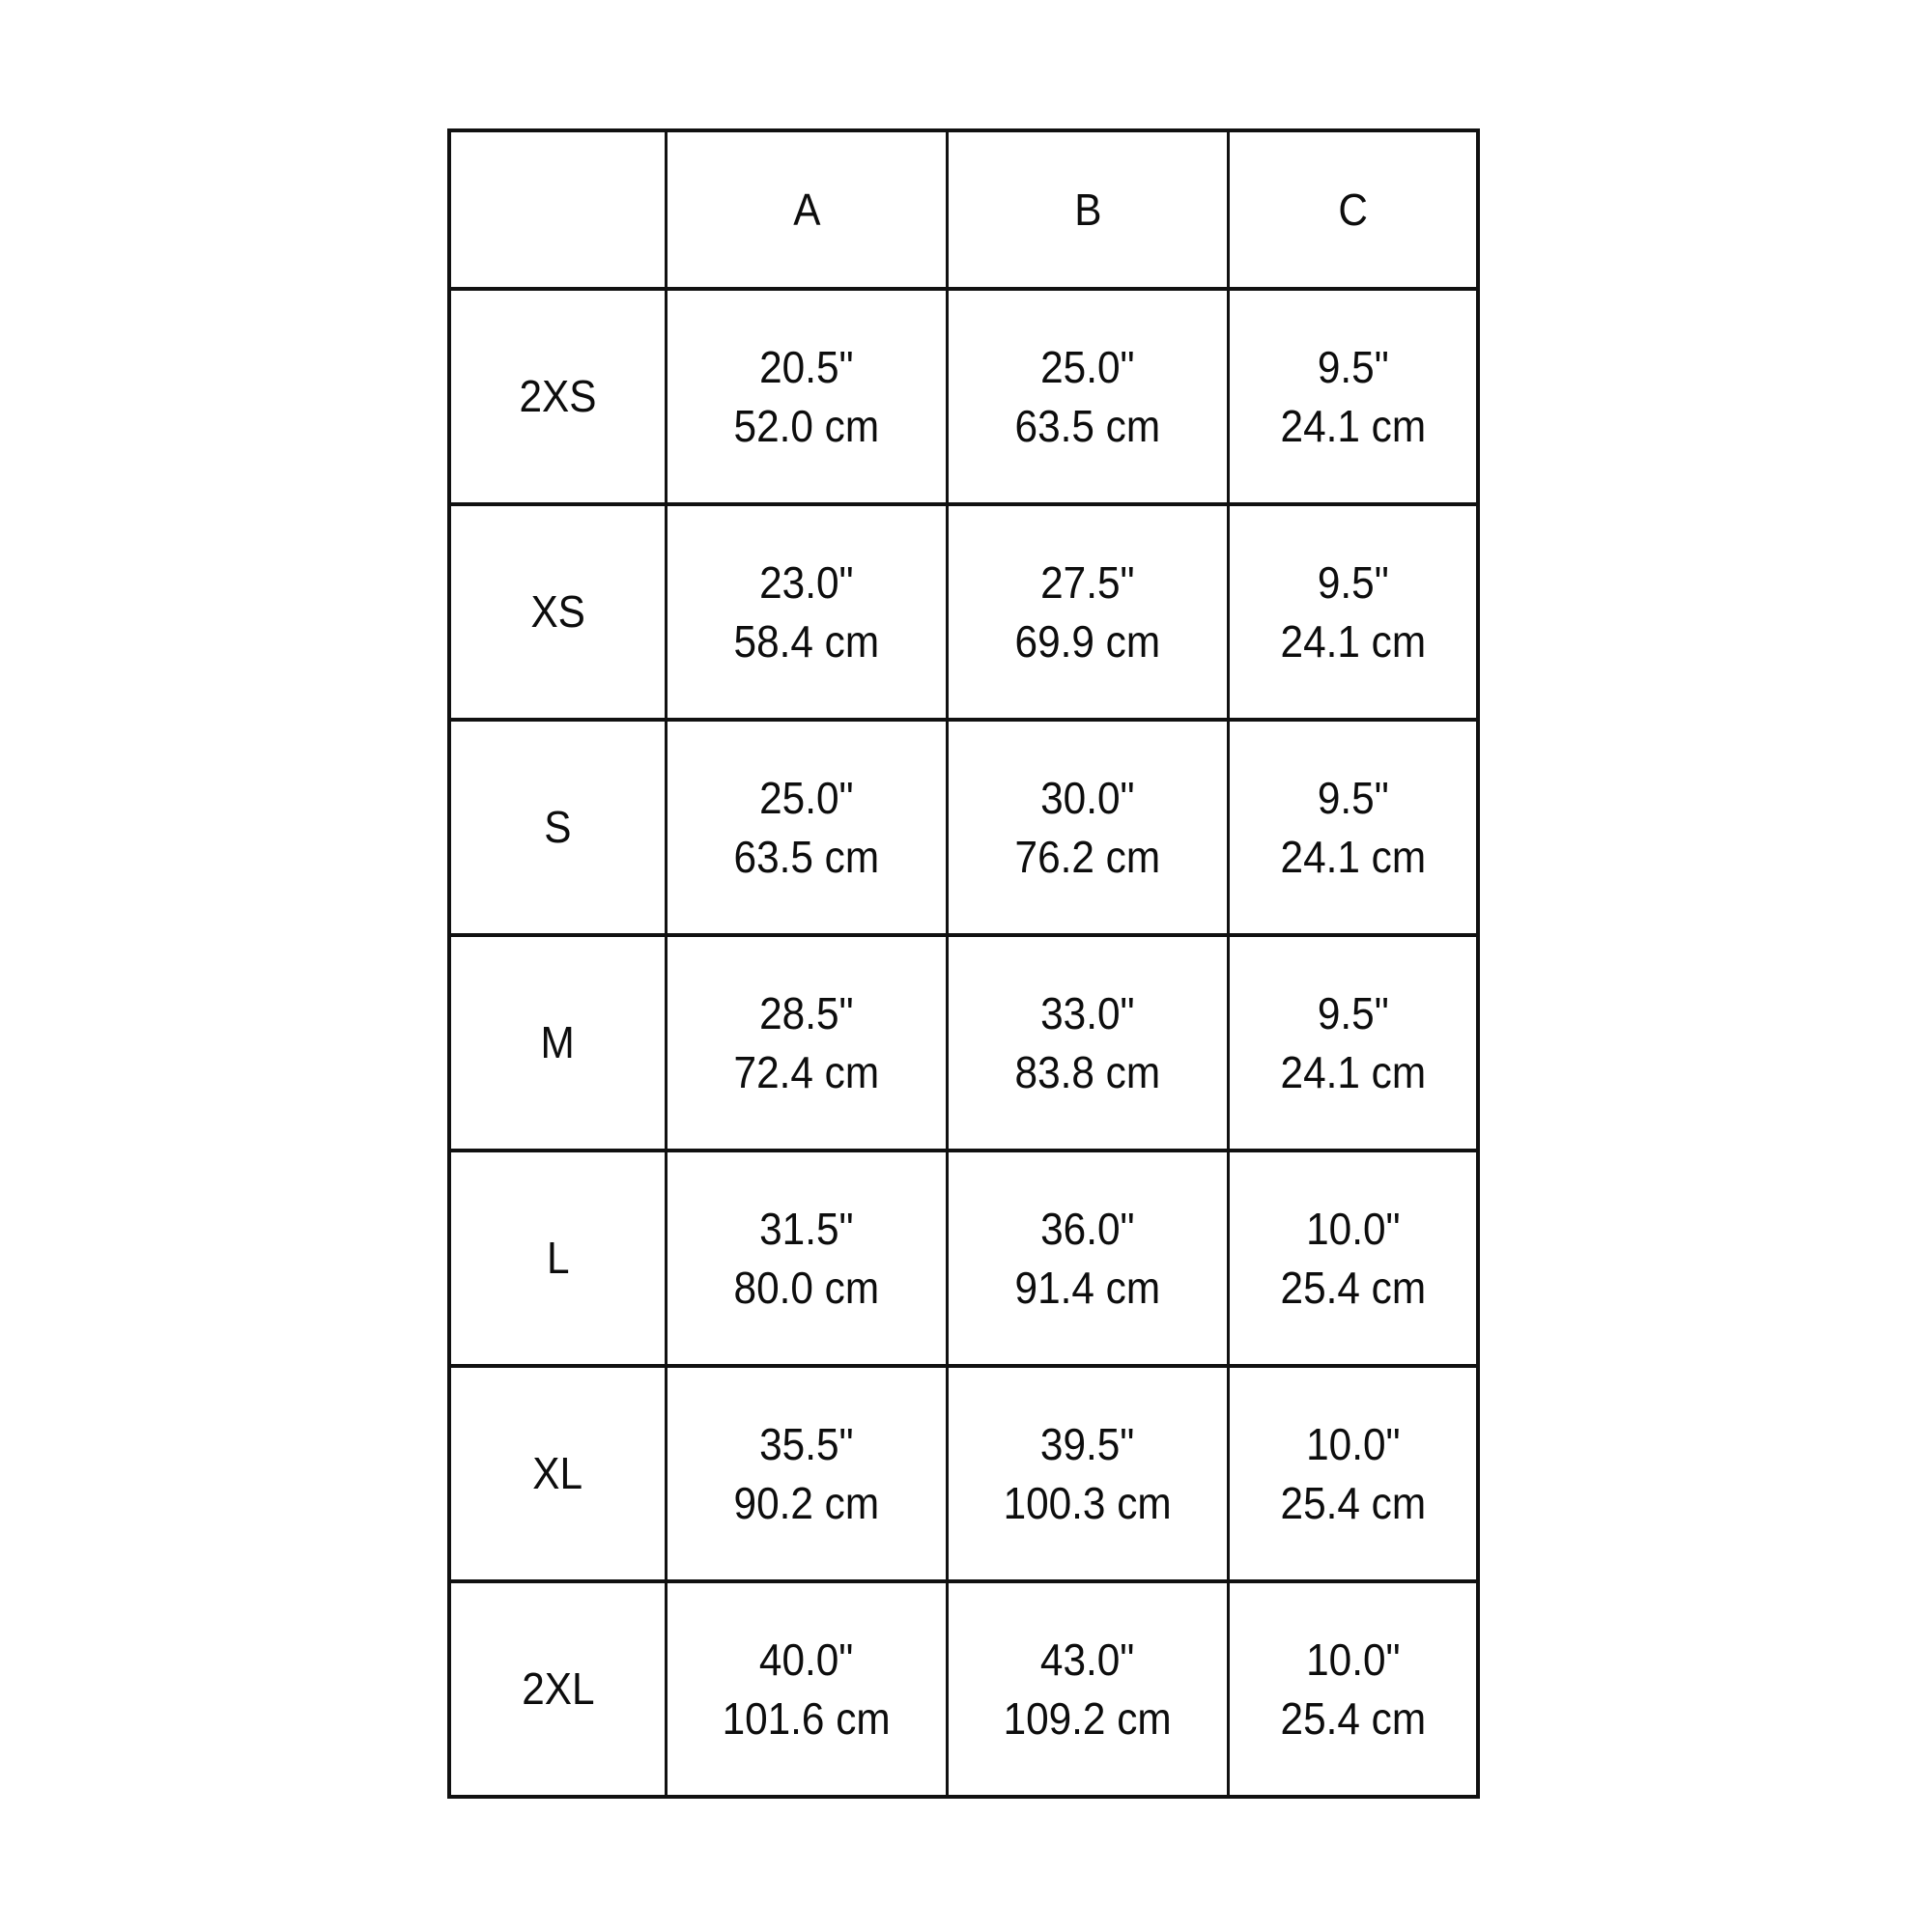 The width and height of the screenshot is (1932, 1932). What do you see at coordinates (806, 641) in the screenshot?
I see `value-cm: 58.4 cm` at bounding box center [806, 641].